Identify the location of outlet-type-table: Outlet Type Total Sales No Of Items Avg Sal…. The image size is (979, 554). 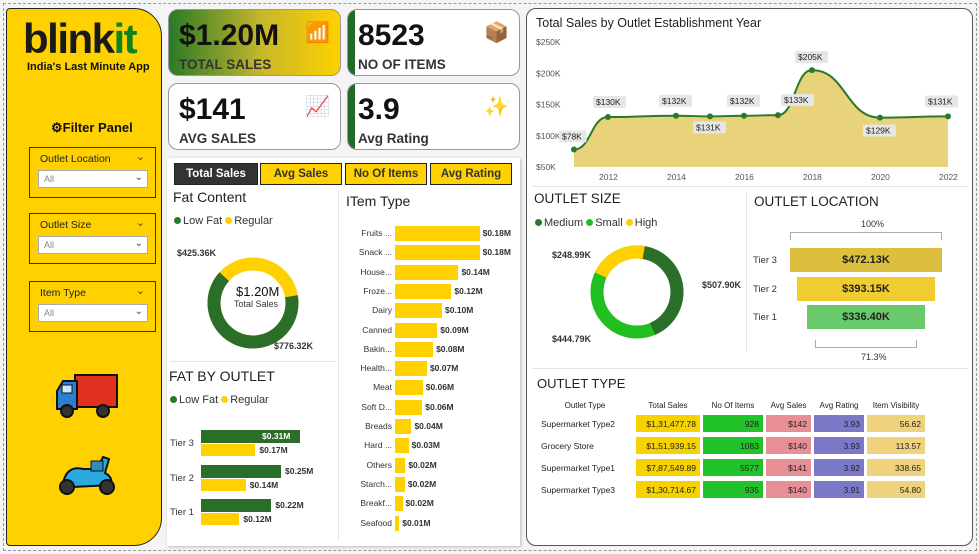
(731, 449).